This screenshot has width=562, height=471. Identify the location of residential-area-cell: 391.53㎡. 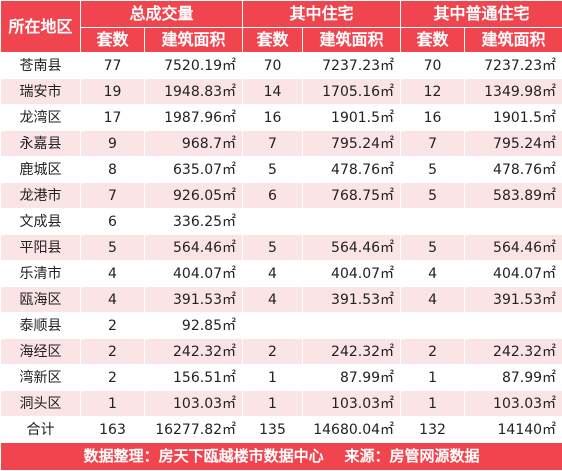
(352, 300).